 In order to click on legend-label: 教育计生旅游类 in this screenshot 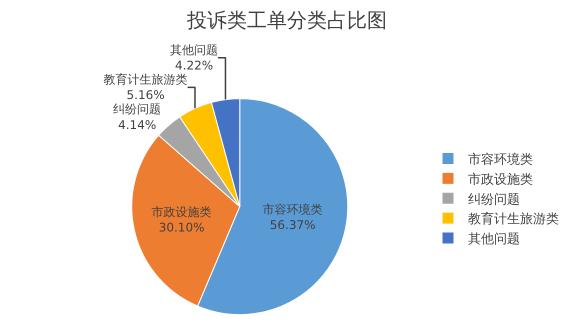, I will do `click(513, 219)`.